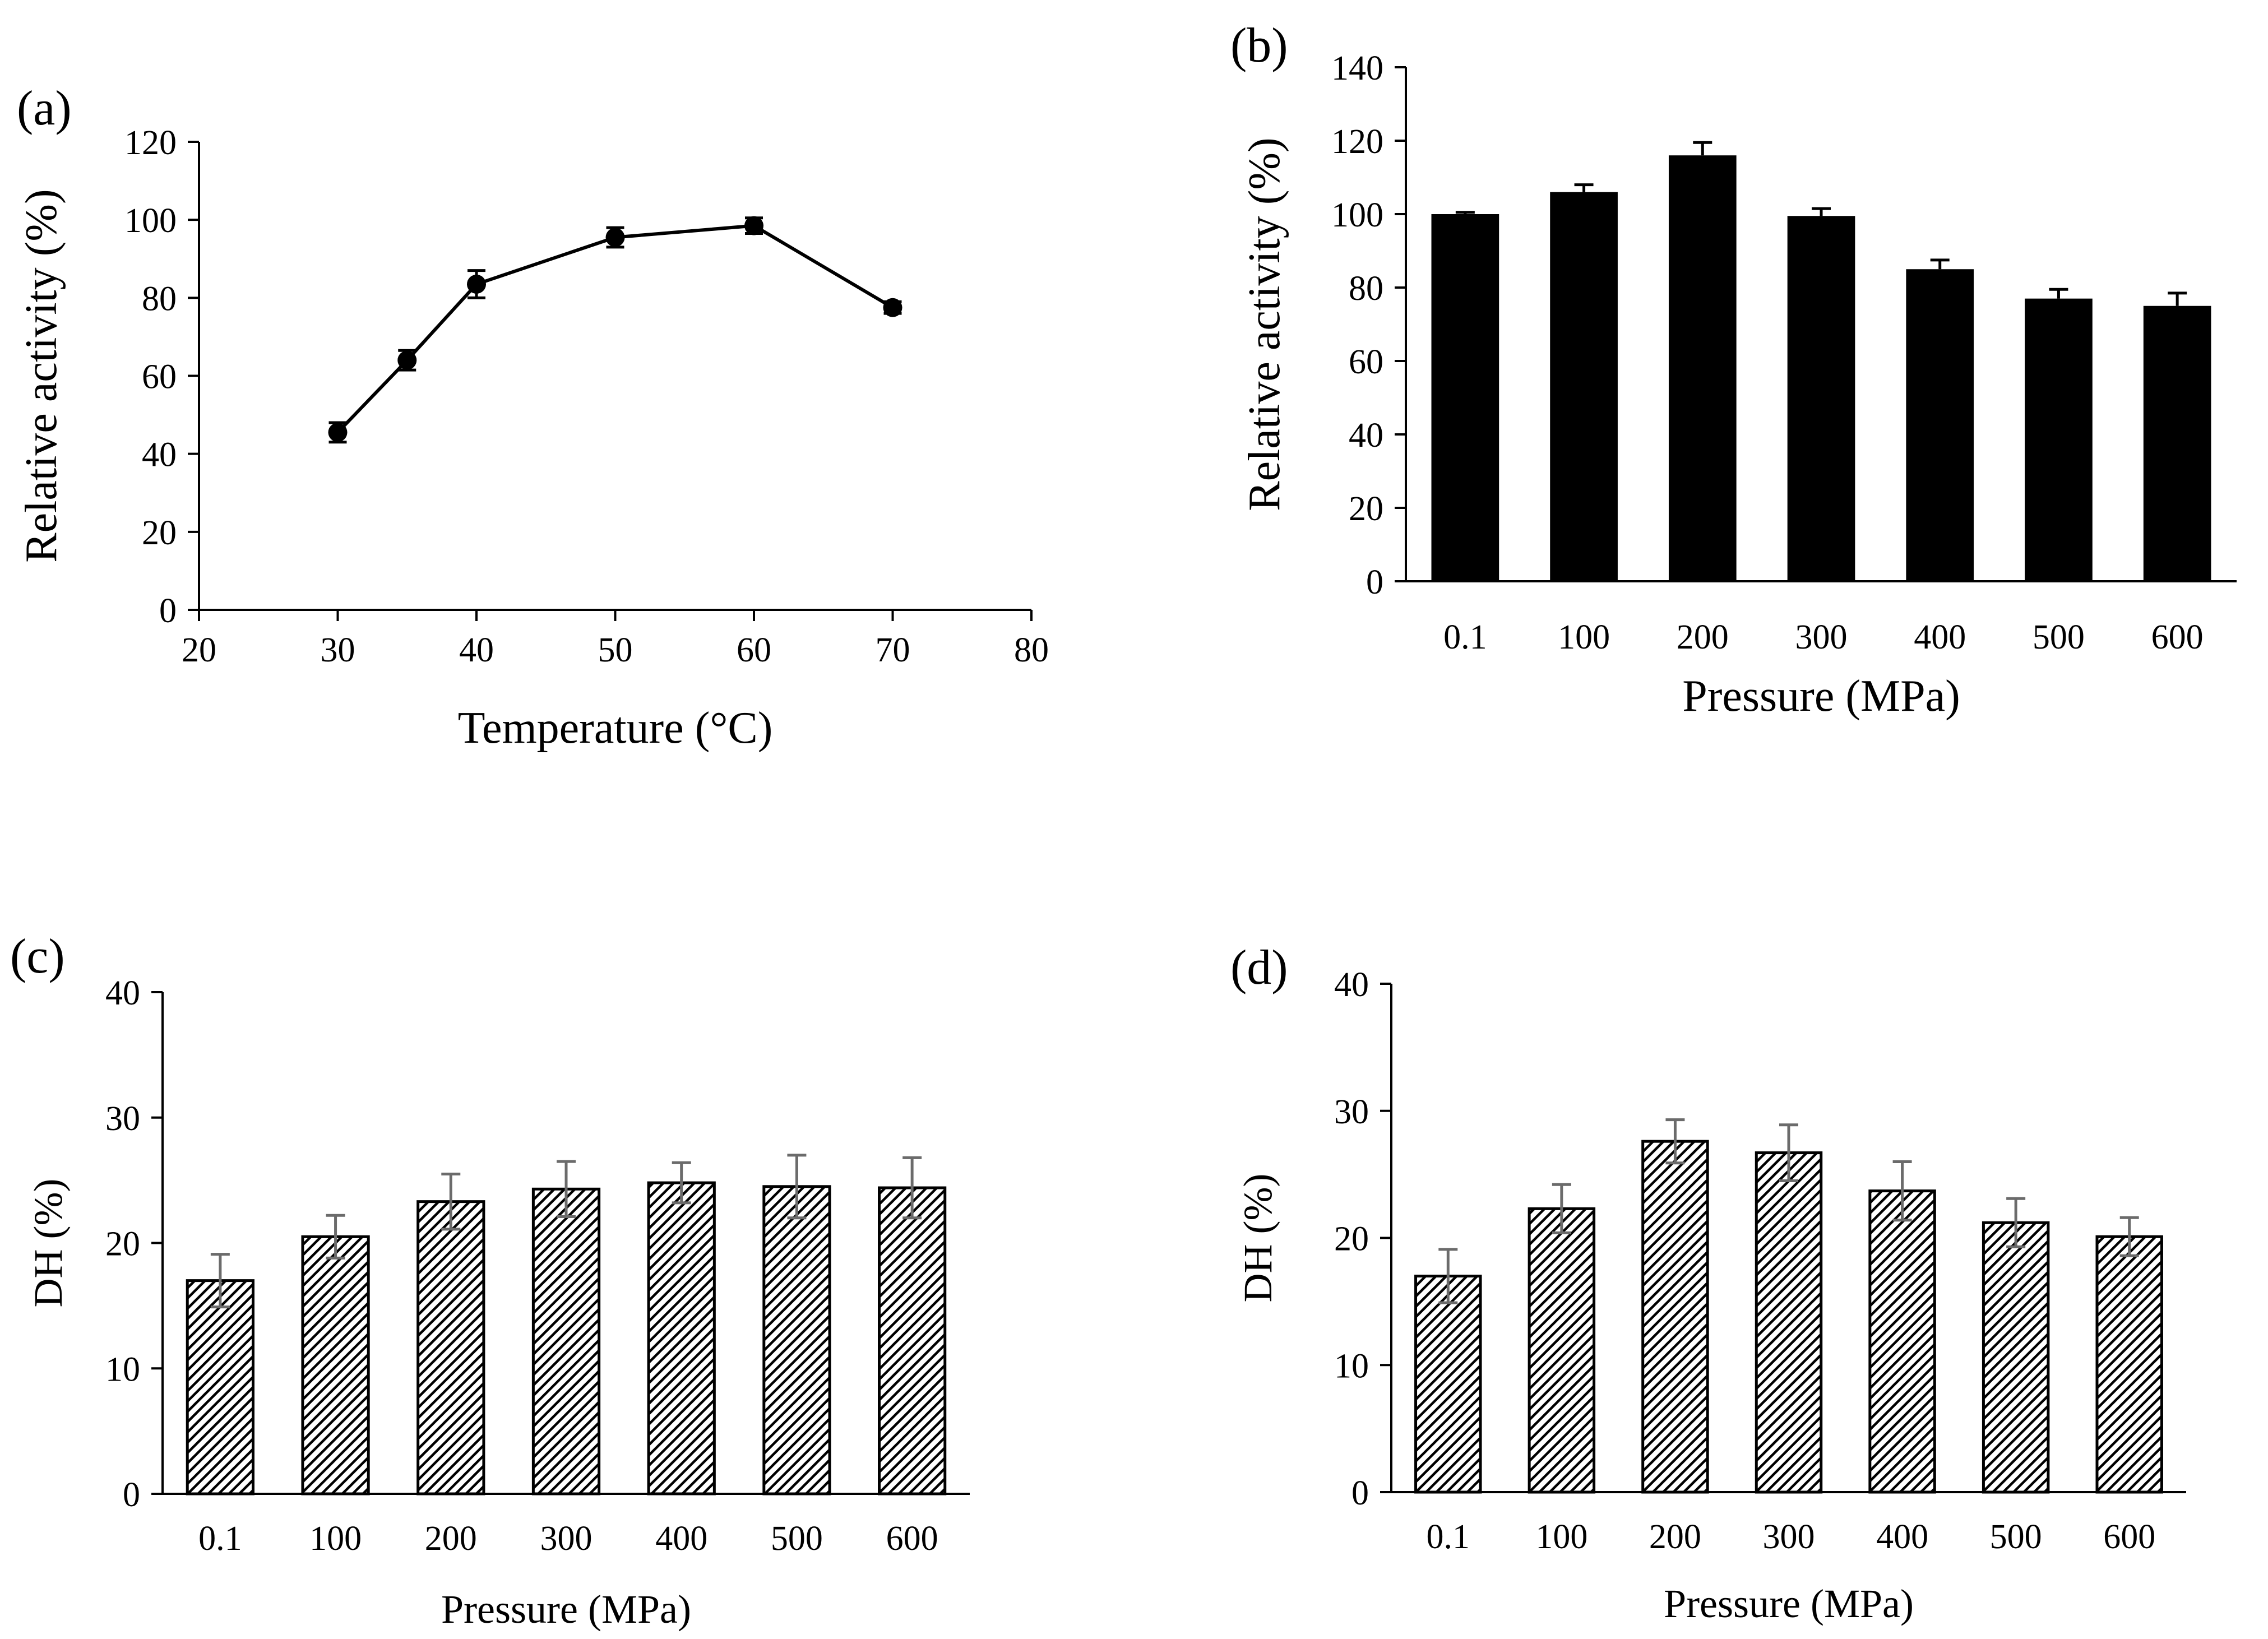  Describe the element at coordinates (615, 650) in the screenshot. I see `x-tick-label: 50` at that location.